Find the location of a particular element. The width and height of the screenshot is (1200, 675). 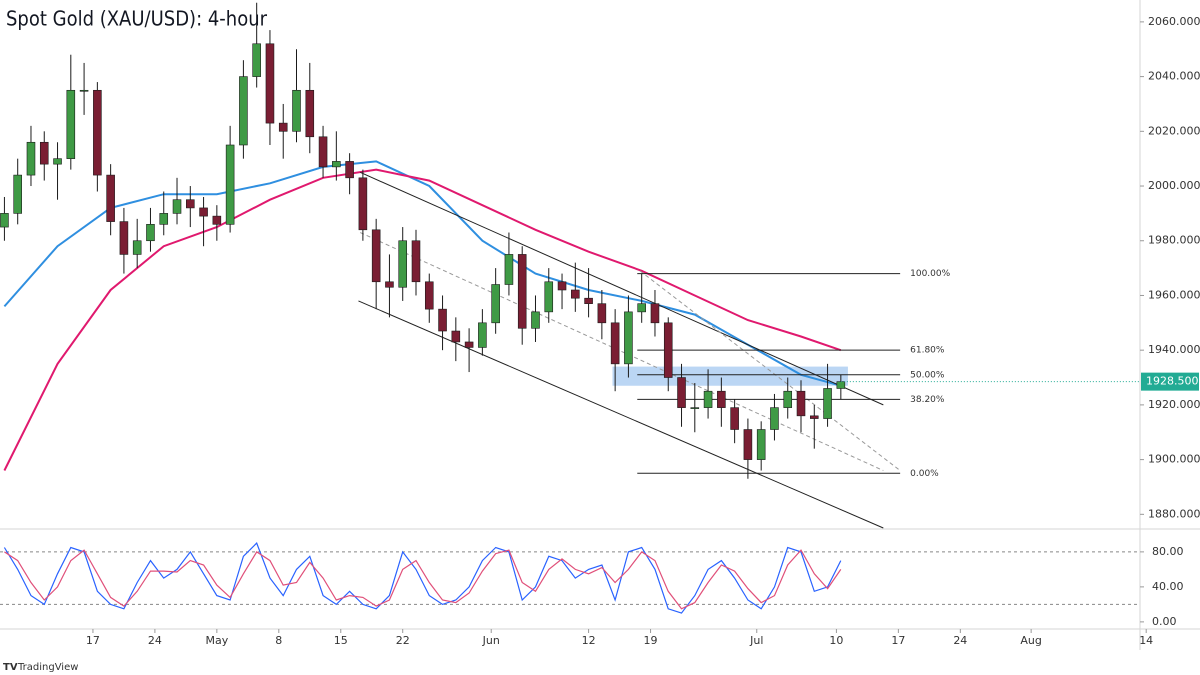

watermark: TradingView is located at coordinates (47, 667).